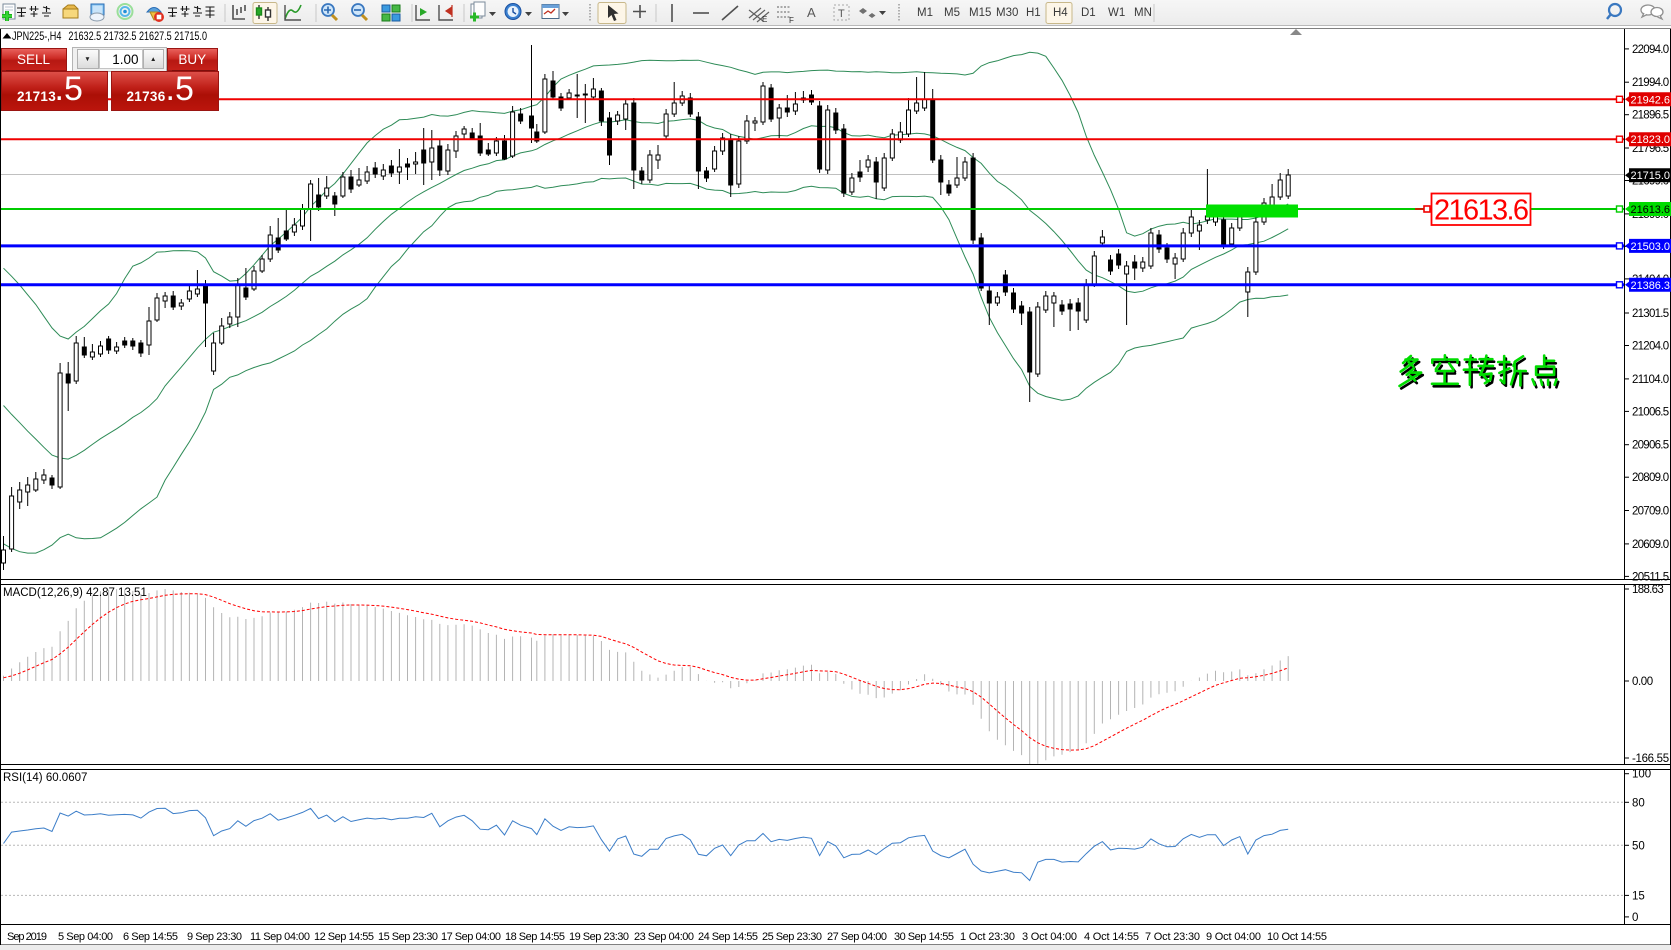  What do you see at coordinates (280, 937) in the screenshot?
I see `svg-text: 11 Sep 04:00` at bounding box center [280, 937].